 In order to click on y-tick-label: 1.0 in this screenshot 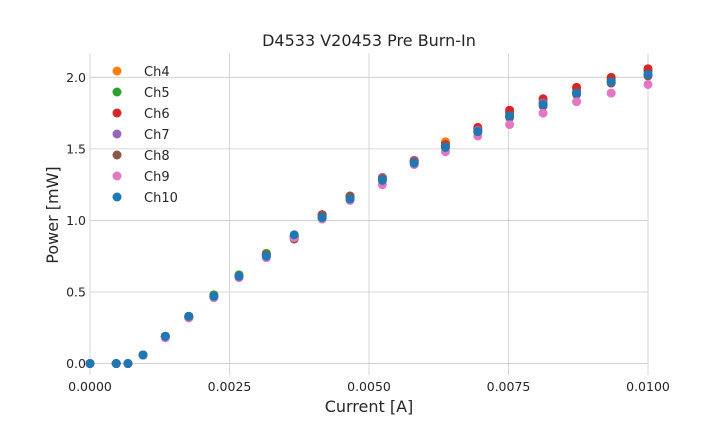, I will do `click(76, 220)`.